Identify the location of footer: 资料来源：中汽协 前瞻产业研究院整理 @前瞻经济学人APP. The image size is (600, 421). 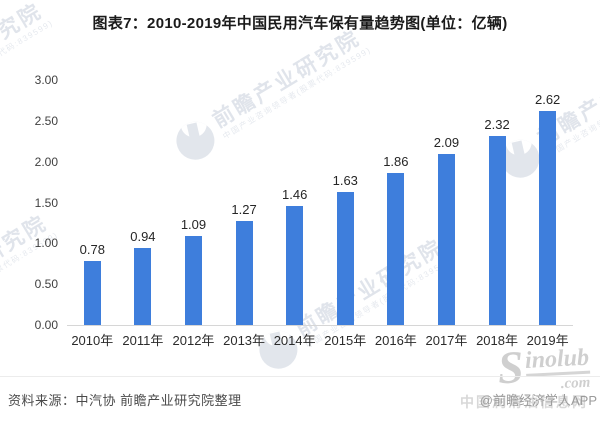
(300, 398).